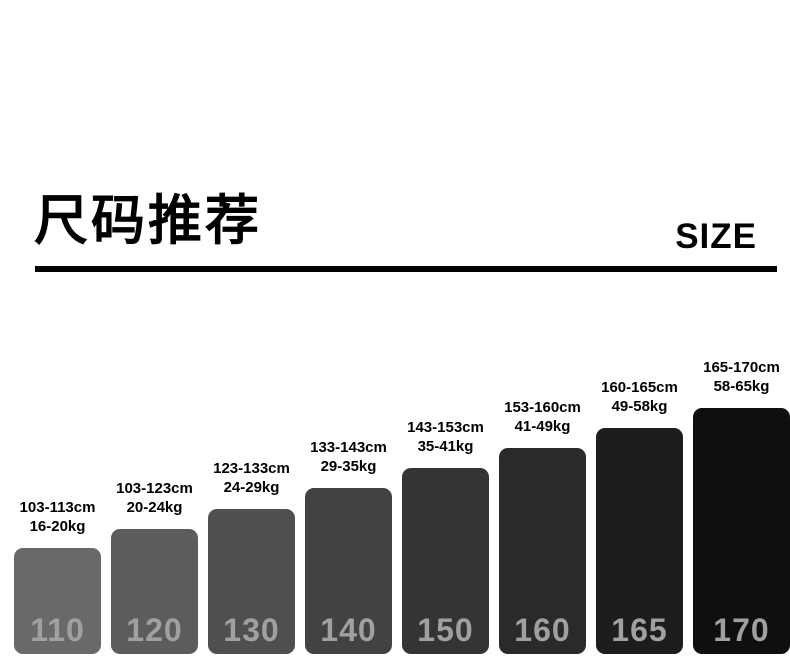 The height and width of the screenshot is (657, 790). Describe the element at coordinates (446, 437) in the screenshot. I see `size-range-label: 143-153cm 35-41kg` at that location.